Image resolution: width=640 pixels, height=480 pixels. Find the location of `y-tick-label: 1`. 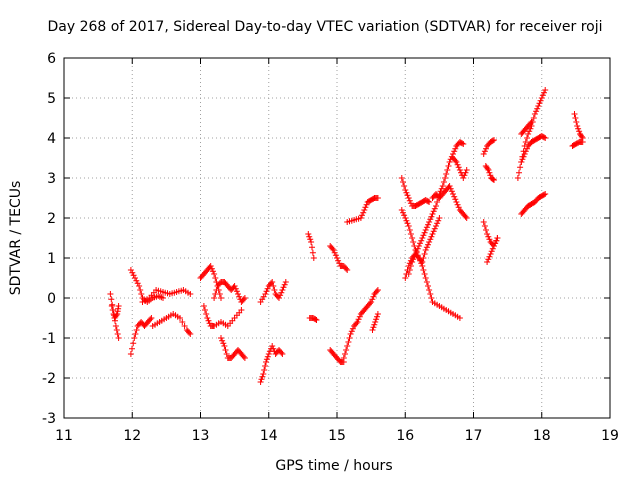

y-tick-label: 1 is located at coordinates (51, 259).